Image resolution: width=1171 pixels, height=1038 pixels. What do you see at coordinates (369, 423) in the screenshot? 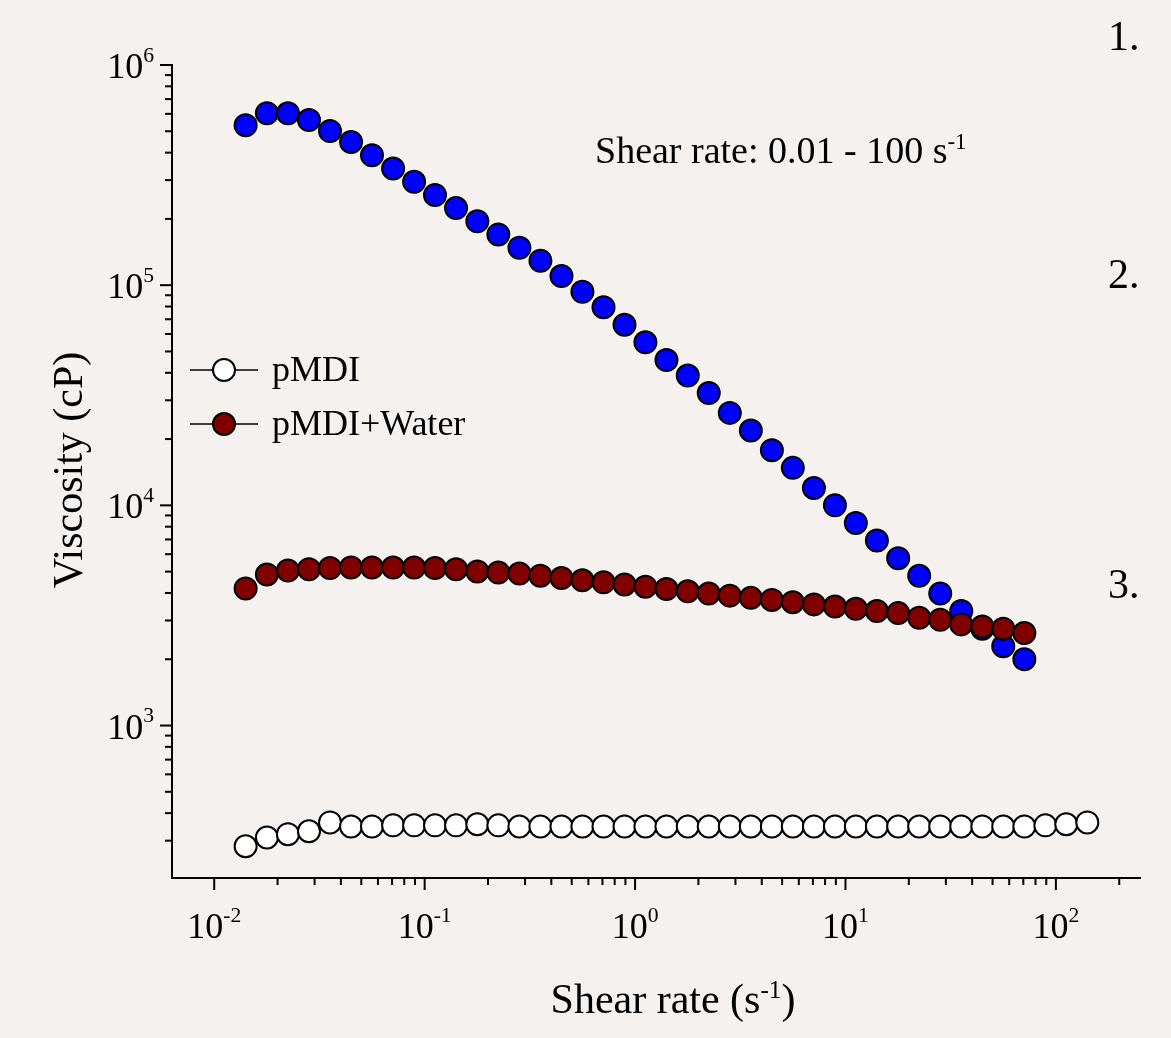
I see `legend-label: pMDI+Water` at bounding box center [369, 423].